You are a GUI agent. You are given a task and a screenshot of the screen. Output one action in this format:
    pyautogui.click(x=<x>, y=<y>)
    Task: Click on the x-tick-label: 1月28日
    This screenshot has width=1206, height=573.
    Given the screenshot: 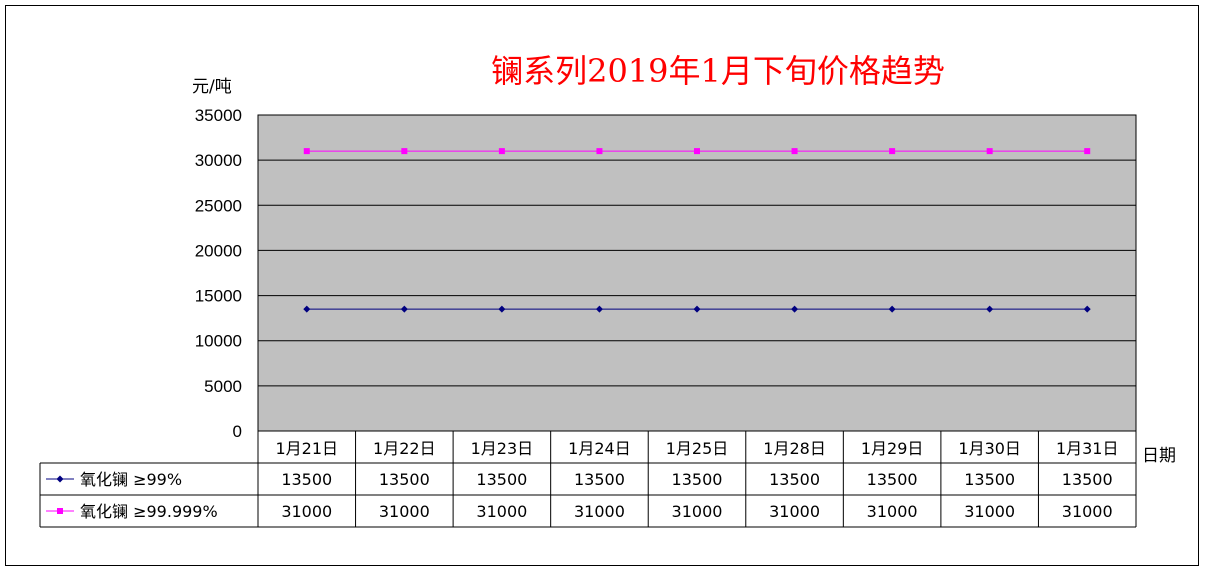 What is the action you would take?
    pyautogui.click(x=794, y=448)
    